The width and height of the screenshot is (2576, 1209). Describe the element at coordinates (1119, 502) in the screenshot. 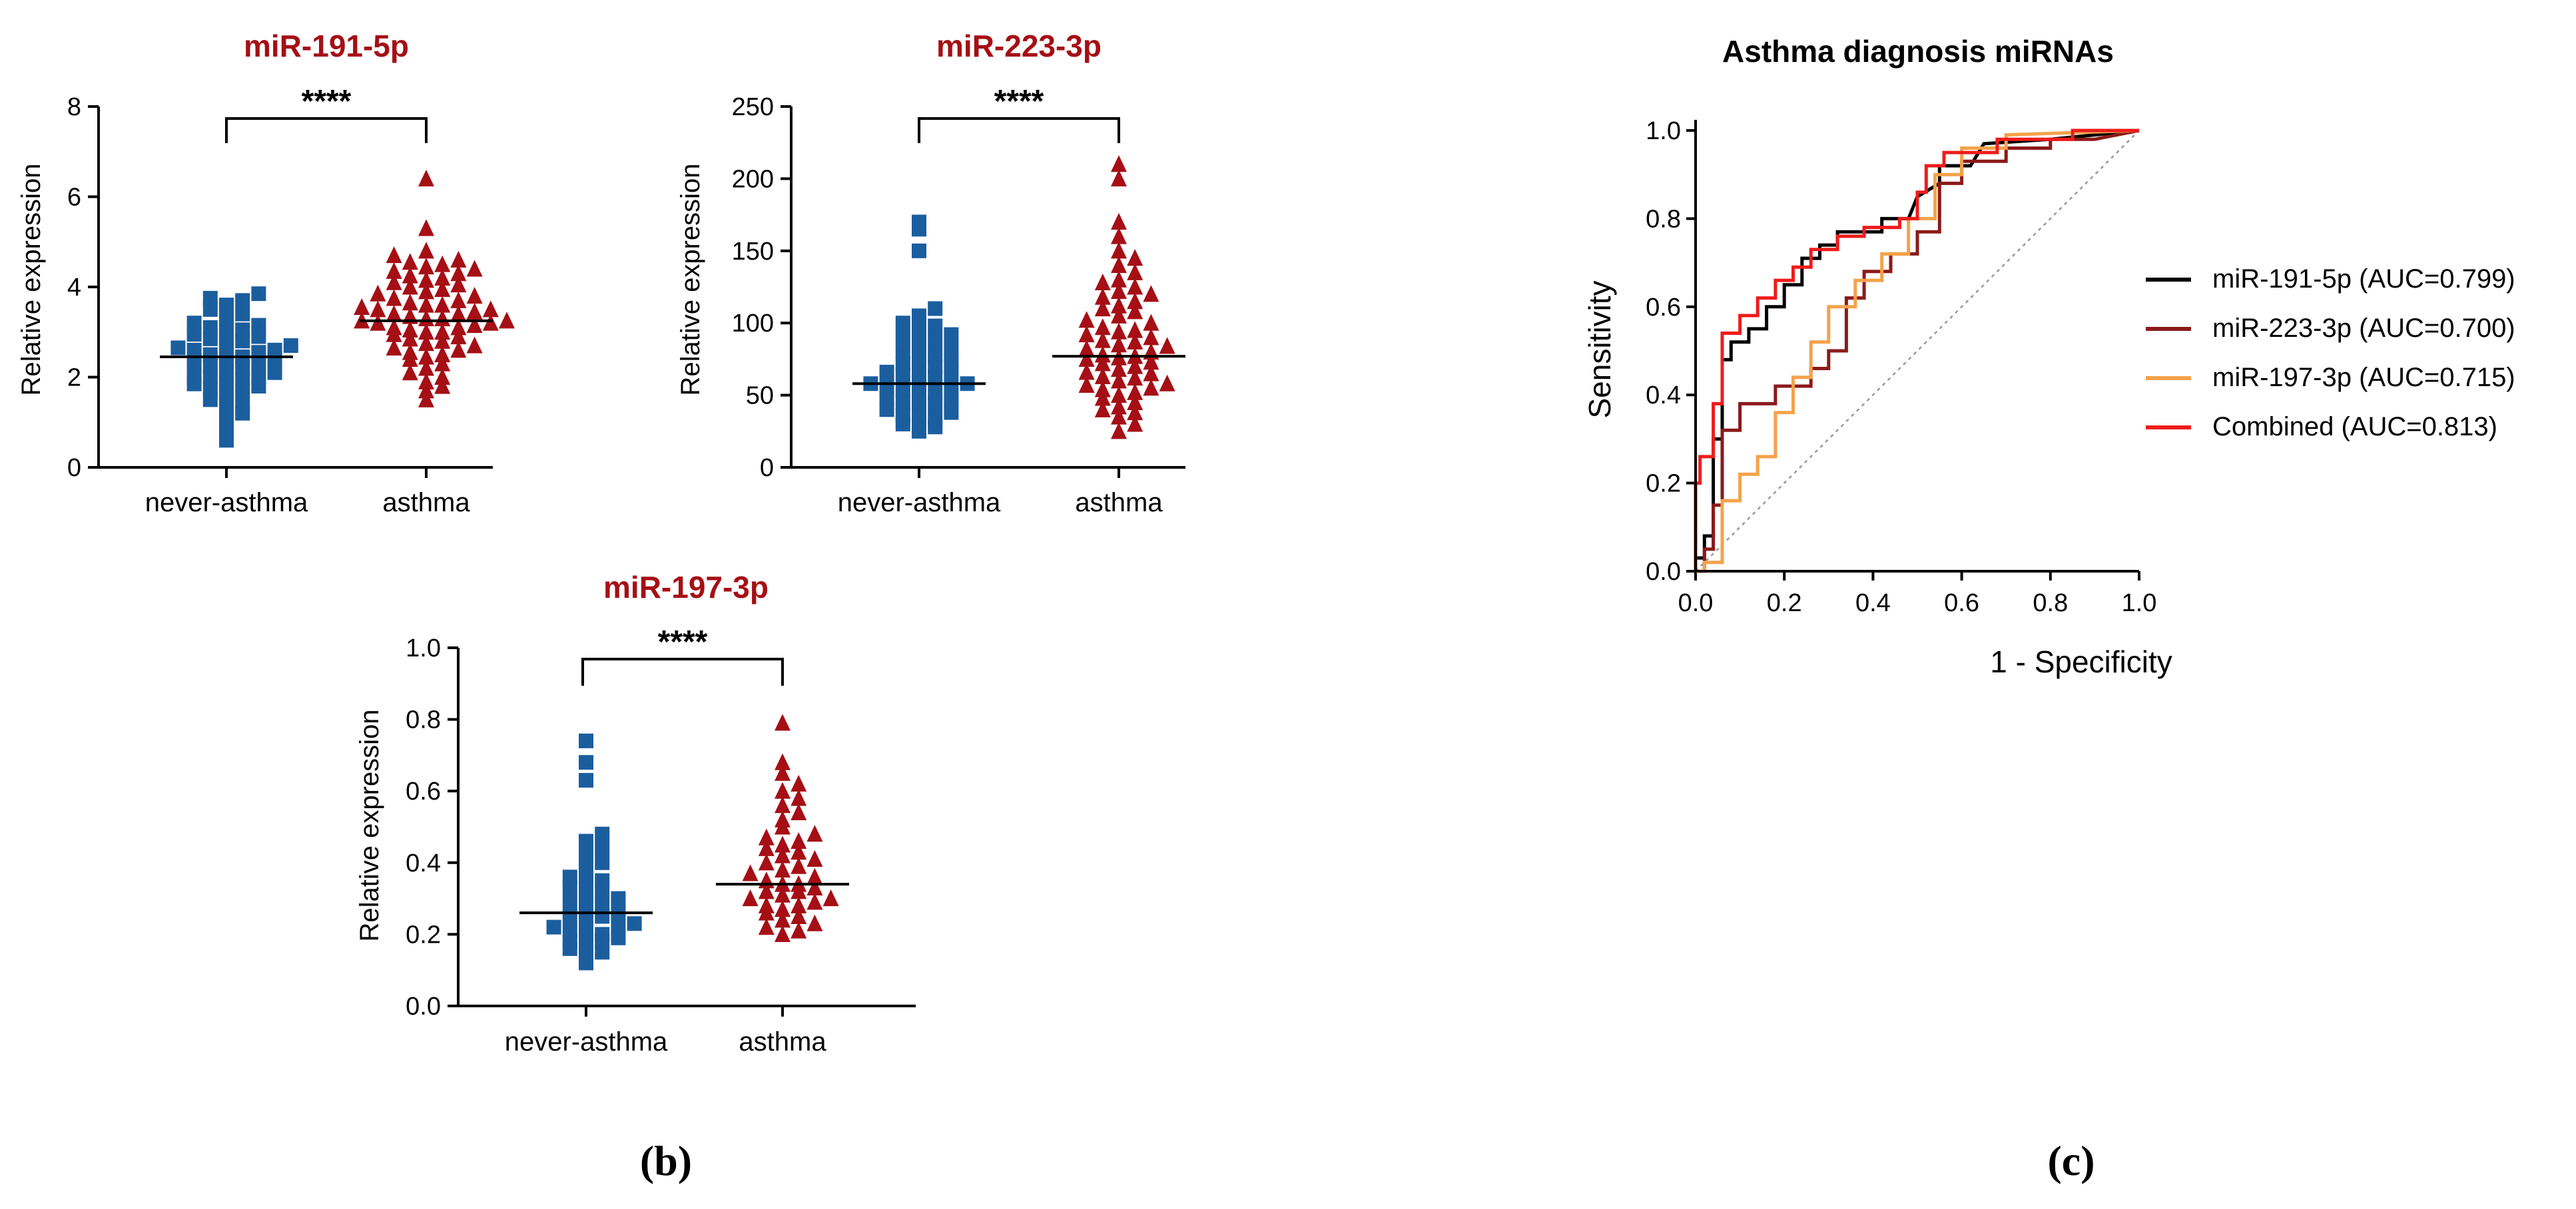

I see `plot-mir223-category-1: asthma` at that location.